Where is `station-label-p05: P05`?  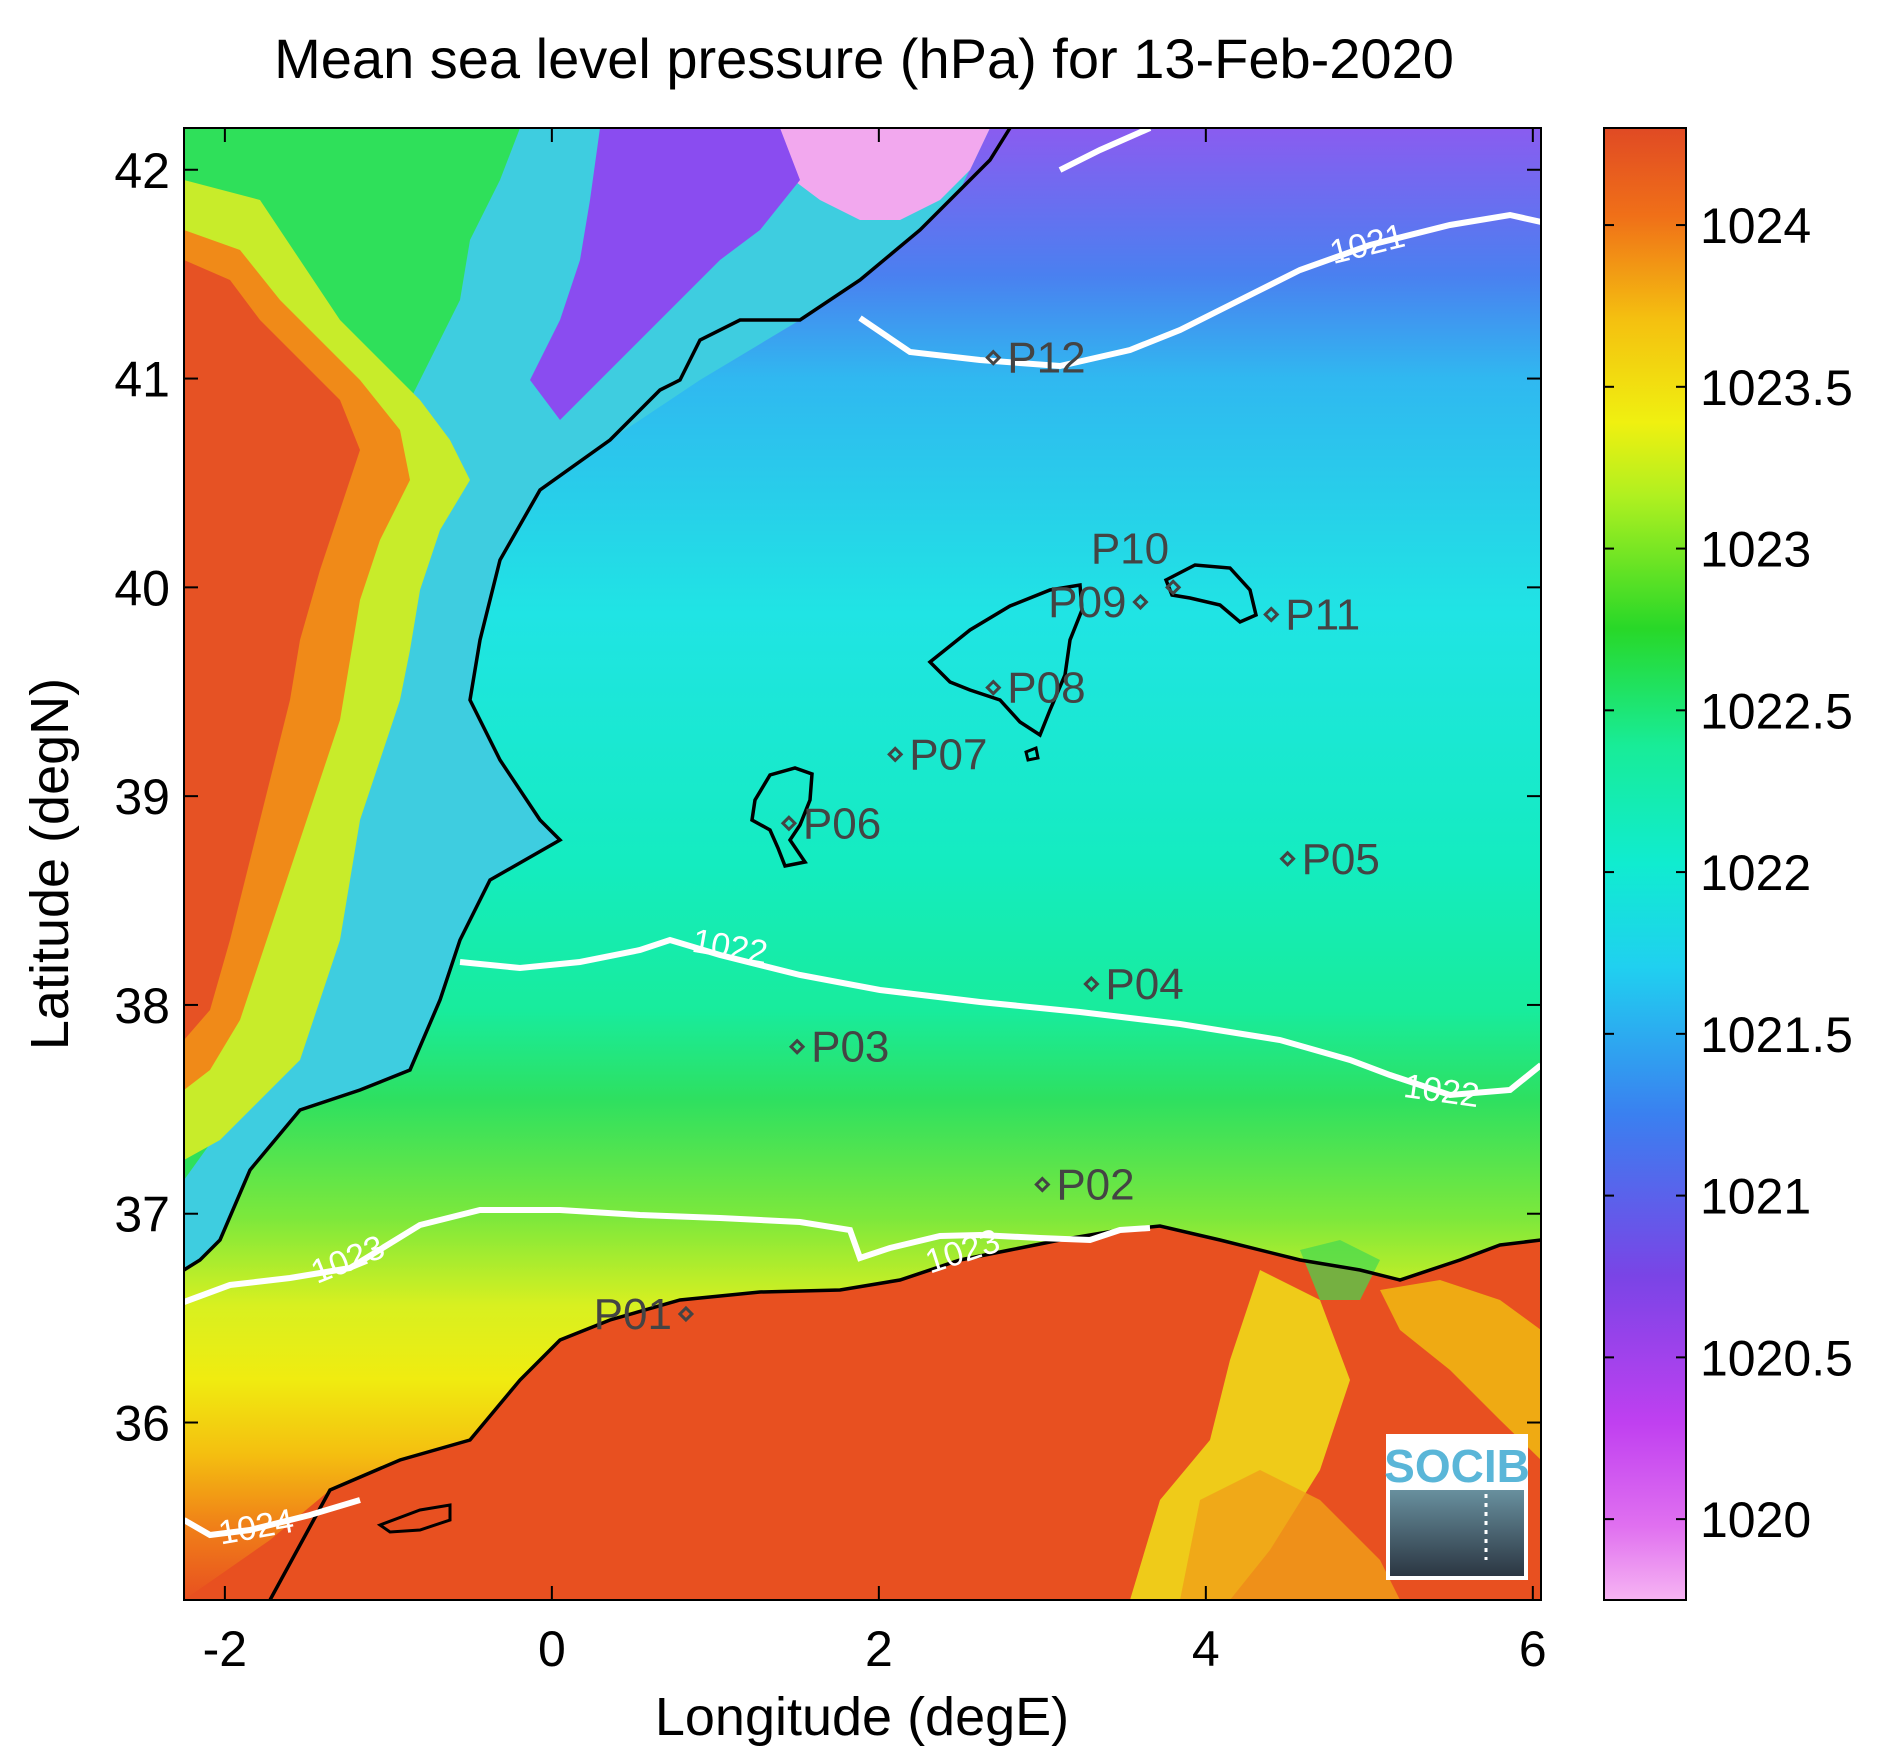 station-label-p05: P05 is located at coordinates (1341, 859).